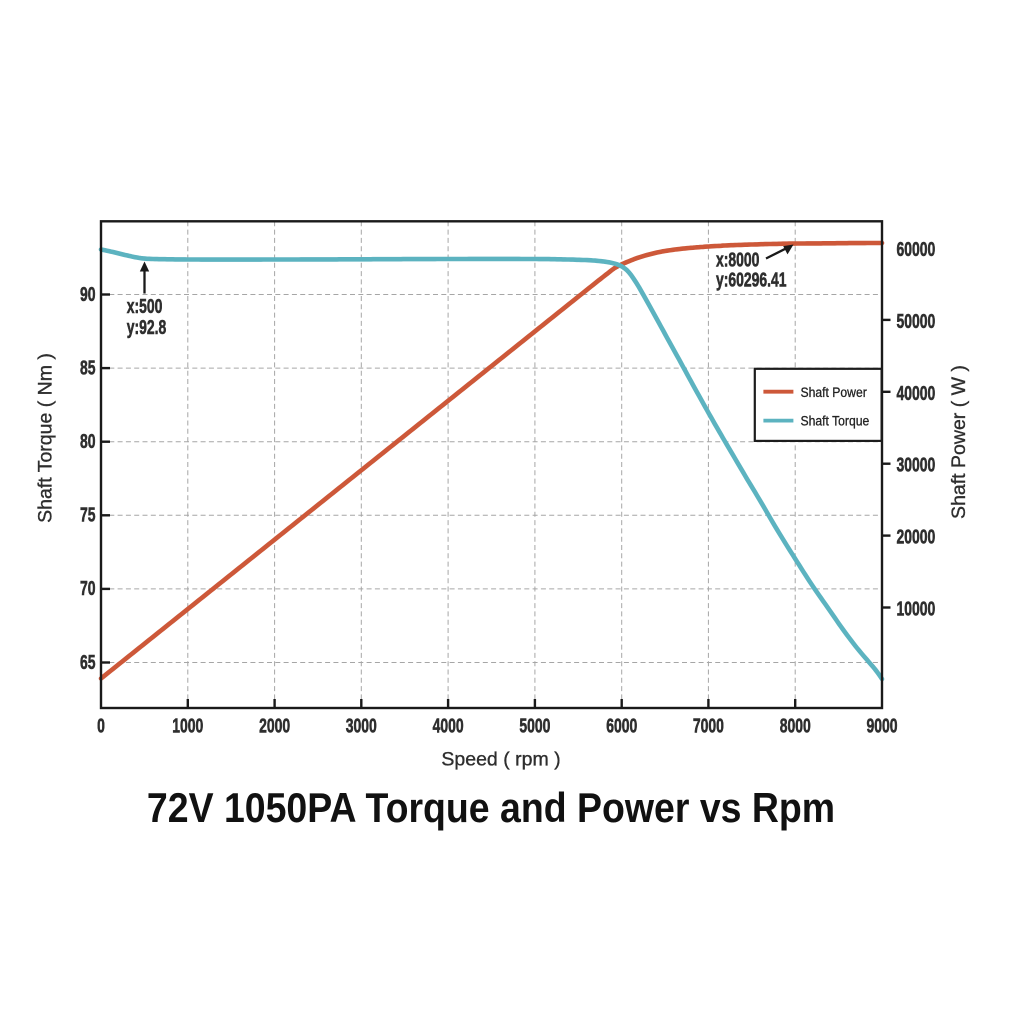 The image size is (1024, 1029). I want to click on svg-text:72V 1050PA Torque and Power vs: 72V 1050PA Torque and Power vs Rpm, so click(491, 808).